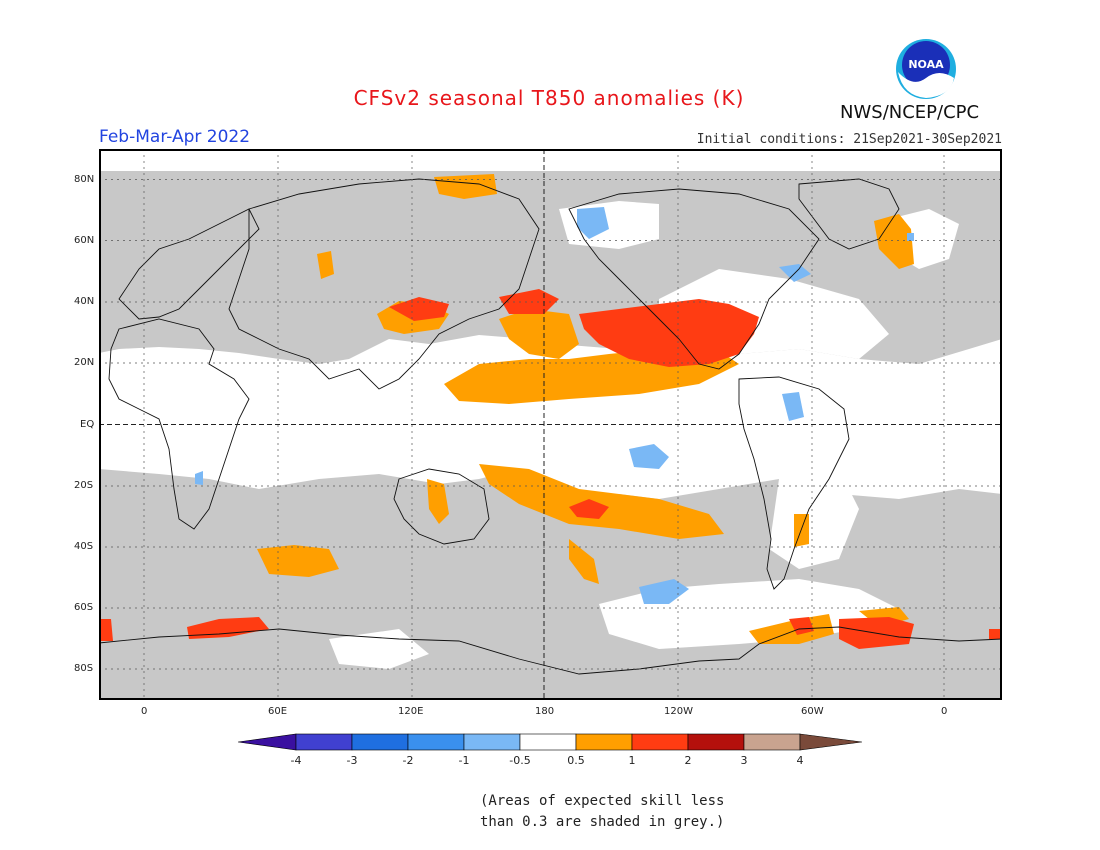  Describe the element at coordinates (669, 333) in the screenshot. I see `red-north-america` at that location.